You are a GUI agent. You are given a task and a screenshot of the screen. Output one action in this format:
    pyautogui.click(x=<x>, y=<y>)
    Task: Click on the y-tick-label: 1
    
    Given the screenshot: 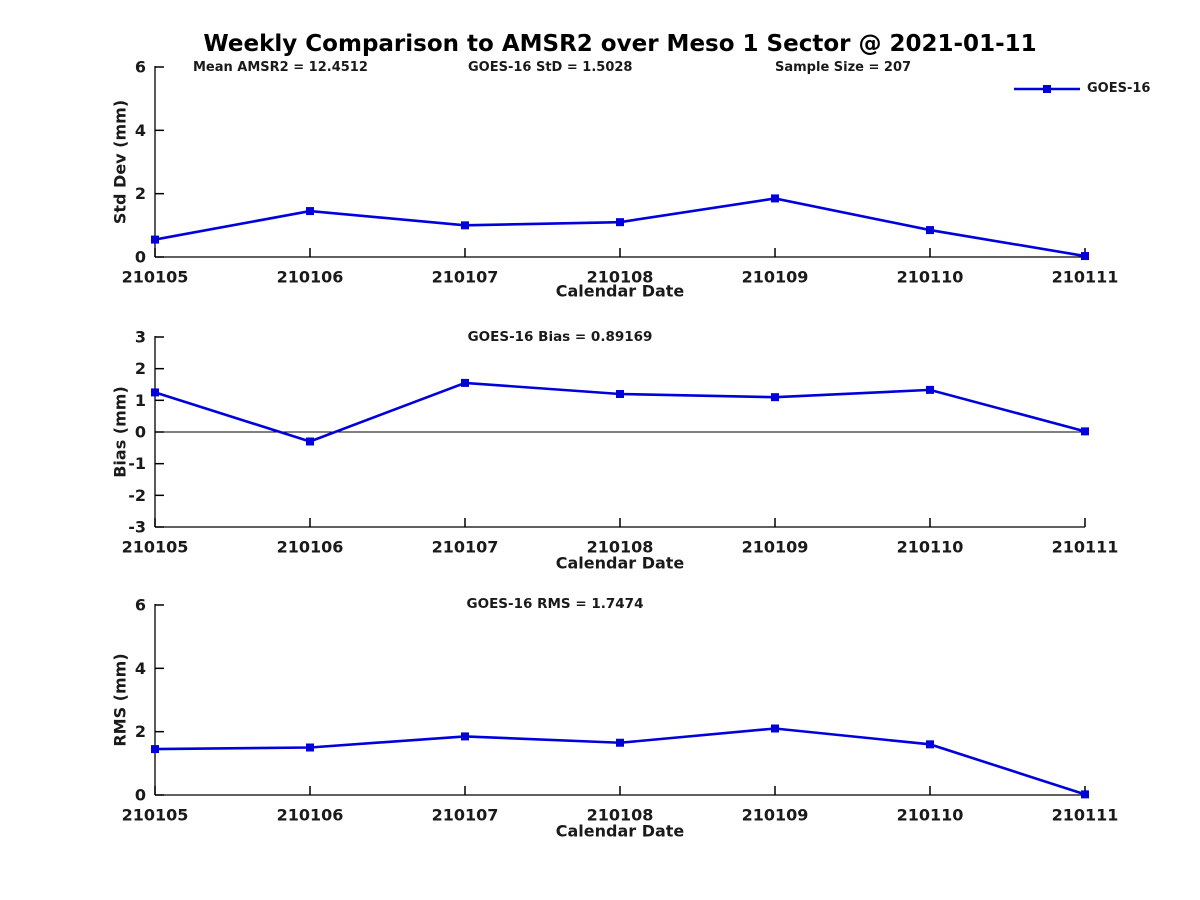 What is the action you would take?
    pyautogui.click(x=140, y=400)
    